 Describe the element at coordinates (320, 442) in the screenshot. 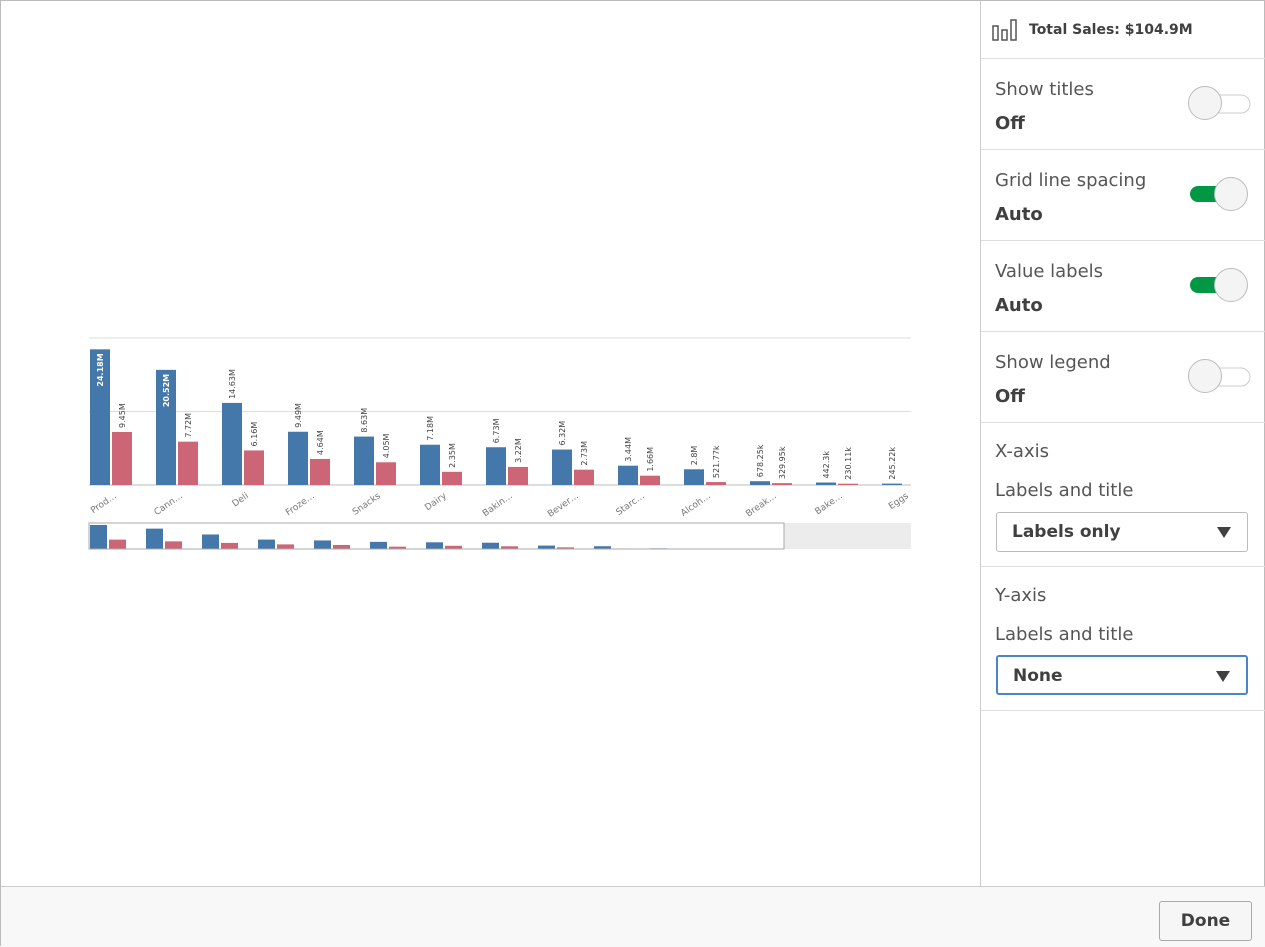

I see `value-label: 4.64M` at that location.